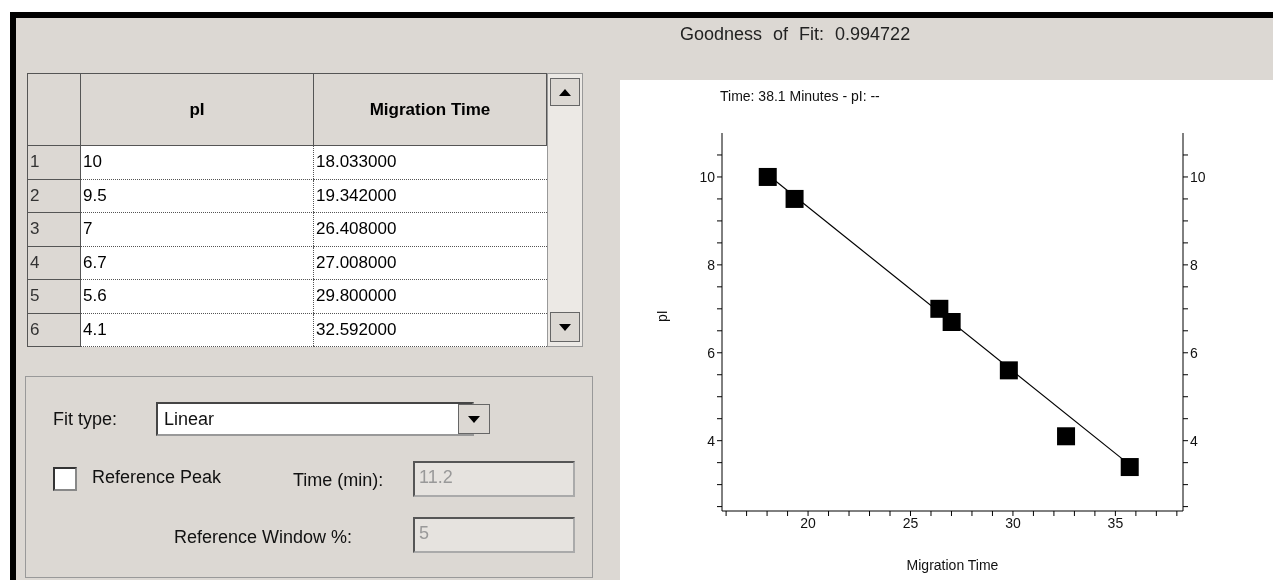 This screenshot has width=1273, height=580. Describe the element at coordinates (910, 522) in the screenshot. I see `x-tick-label: 25` at that location.